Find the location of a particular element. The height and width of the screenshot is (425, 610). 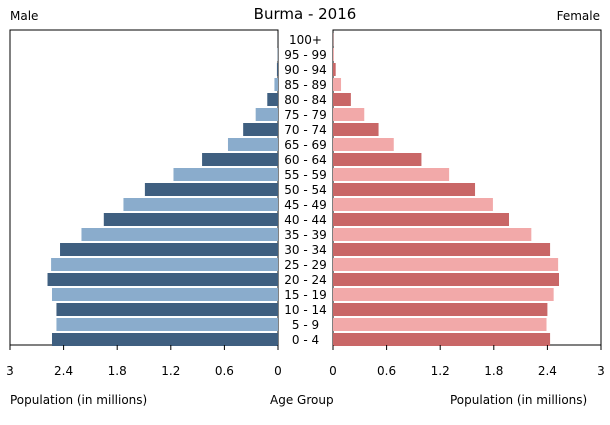

female-tick-label: 1.8 is located at coordinates (493, 371).